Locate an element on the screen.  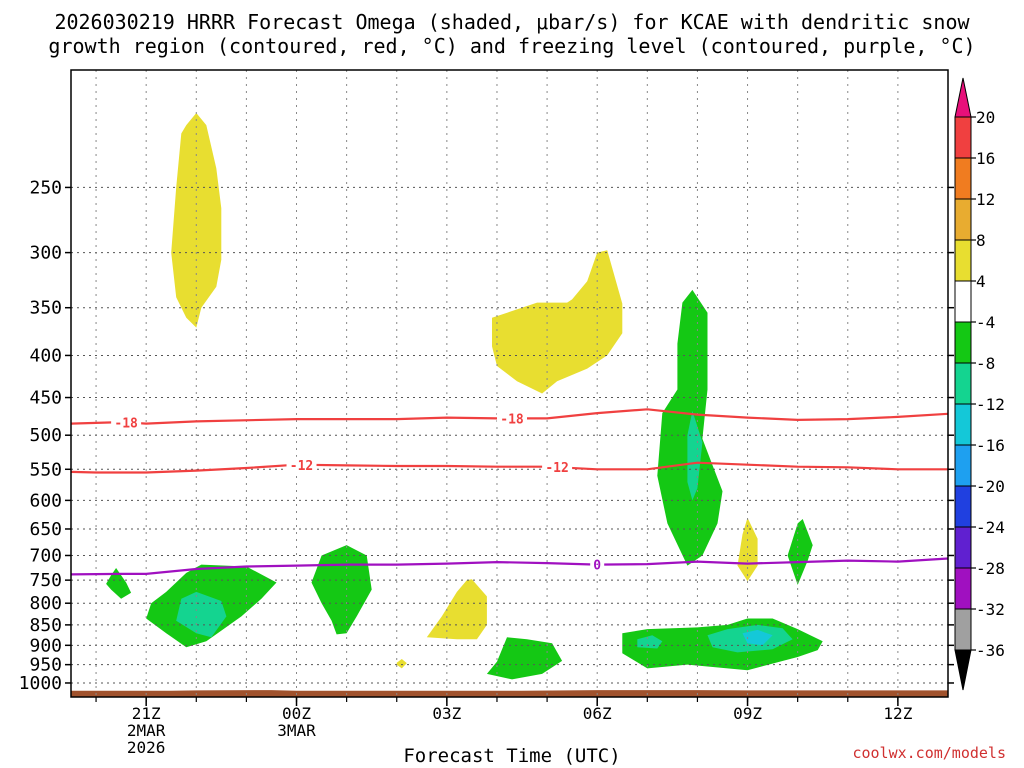
y-tick-label-400: 400 is located at coordinates (45, 355).